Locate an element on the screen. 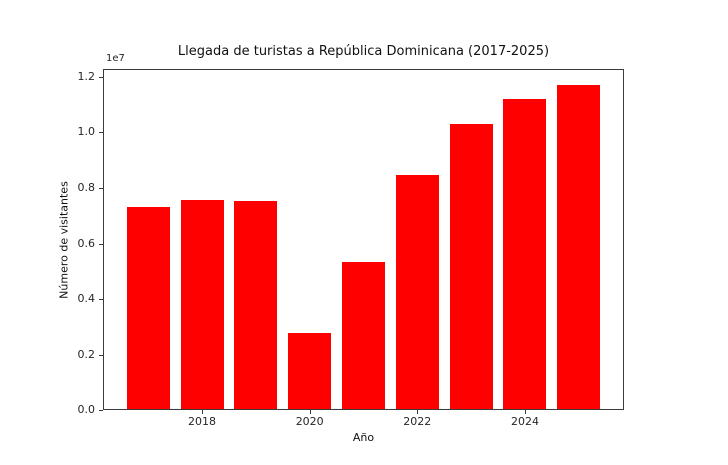 Image resolution: width=728 pixels, height=465 pixels. x-tick-label: 2018 is located at coordinates (202, 421).